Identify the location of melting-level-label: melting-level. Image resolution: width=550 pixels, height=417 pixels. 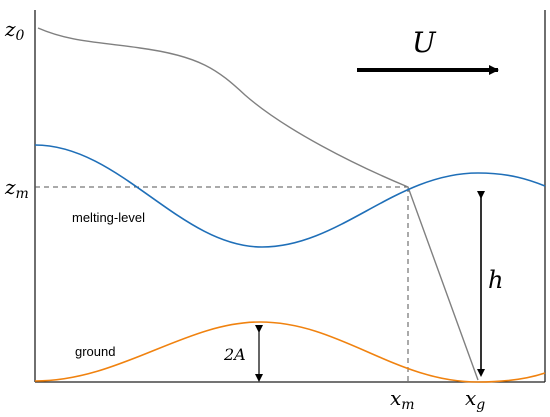
(108, 217).